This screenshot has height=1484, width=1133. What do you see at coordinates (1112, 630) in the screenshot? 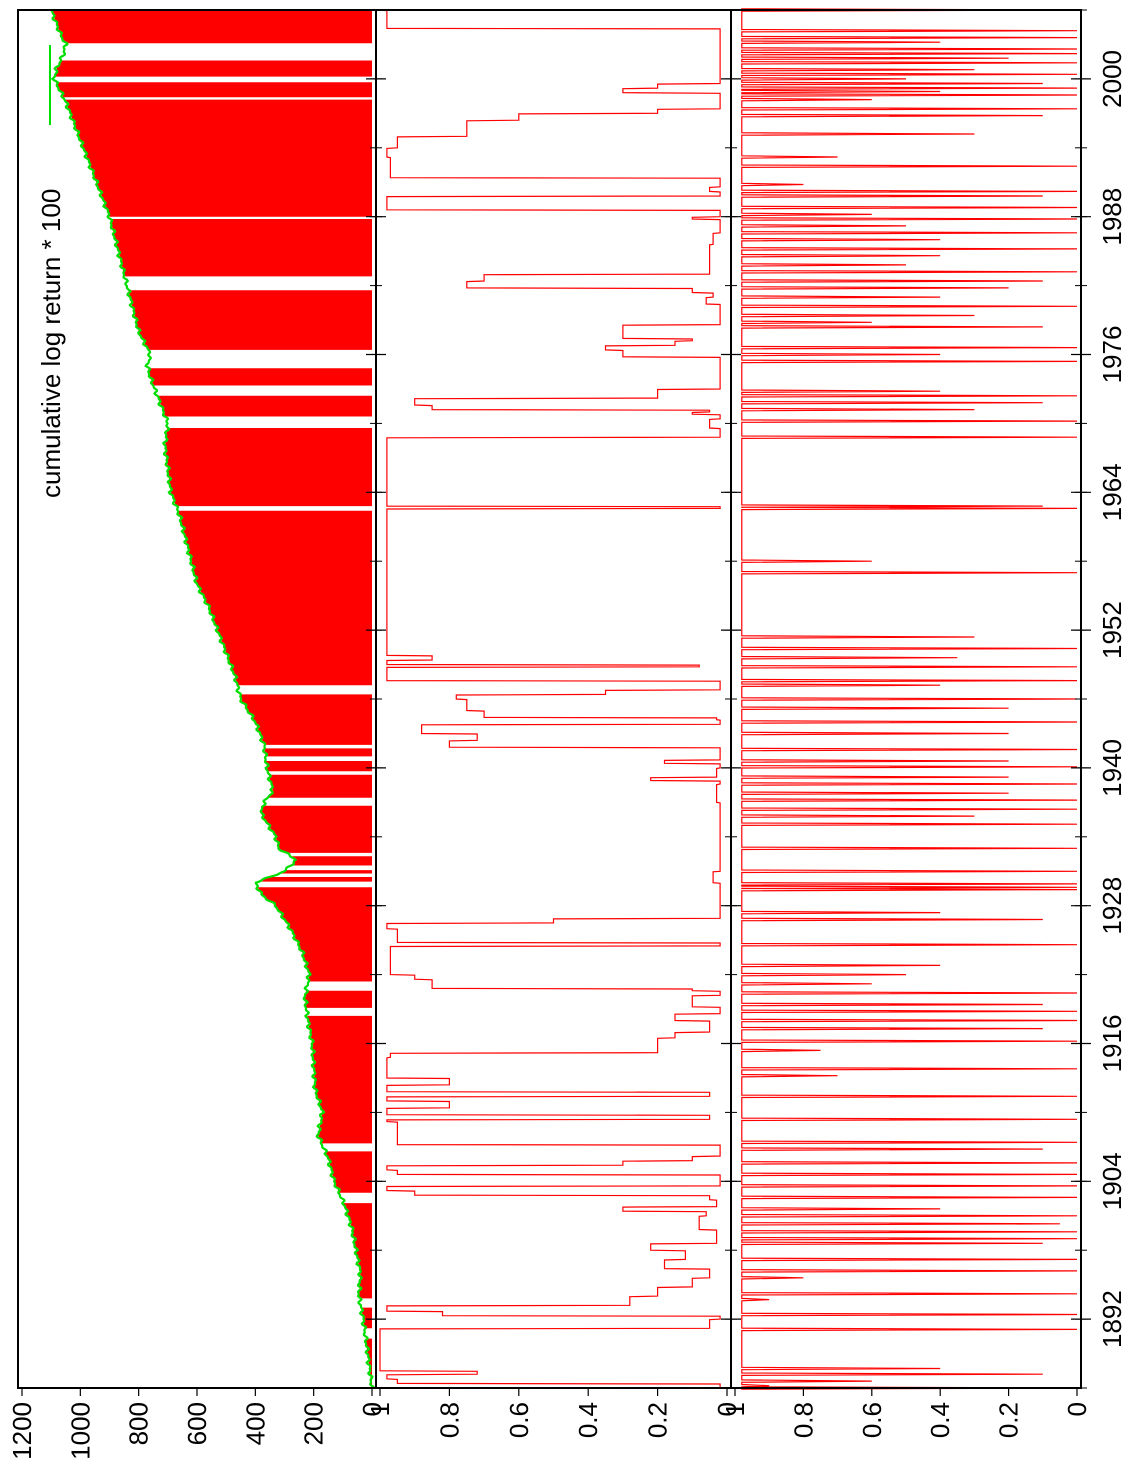
I see `x-tick-label: 1952` at bounding box center [1112, 630].